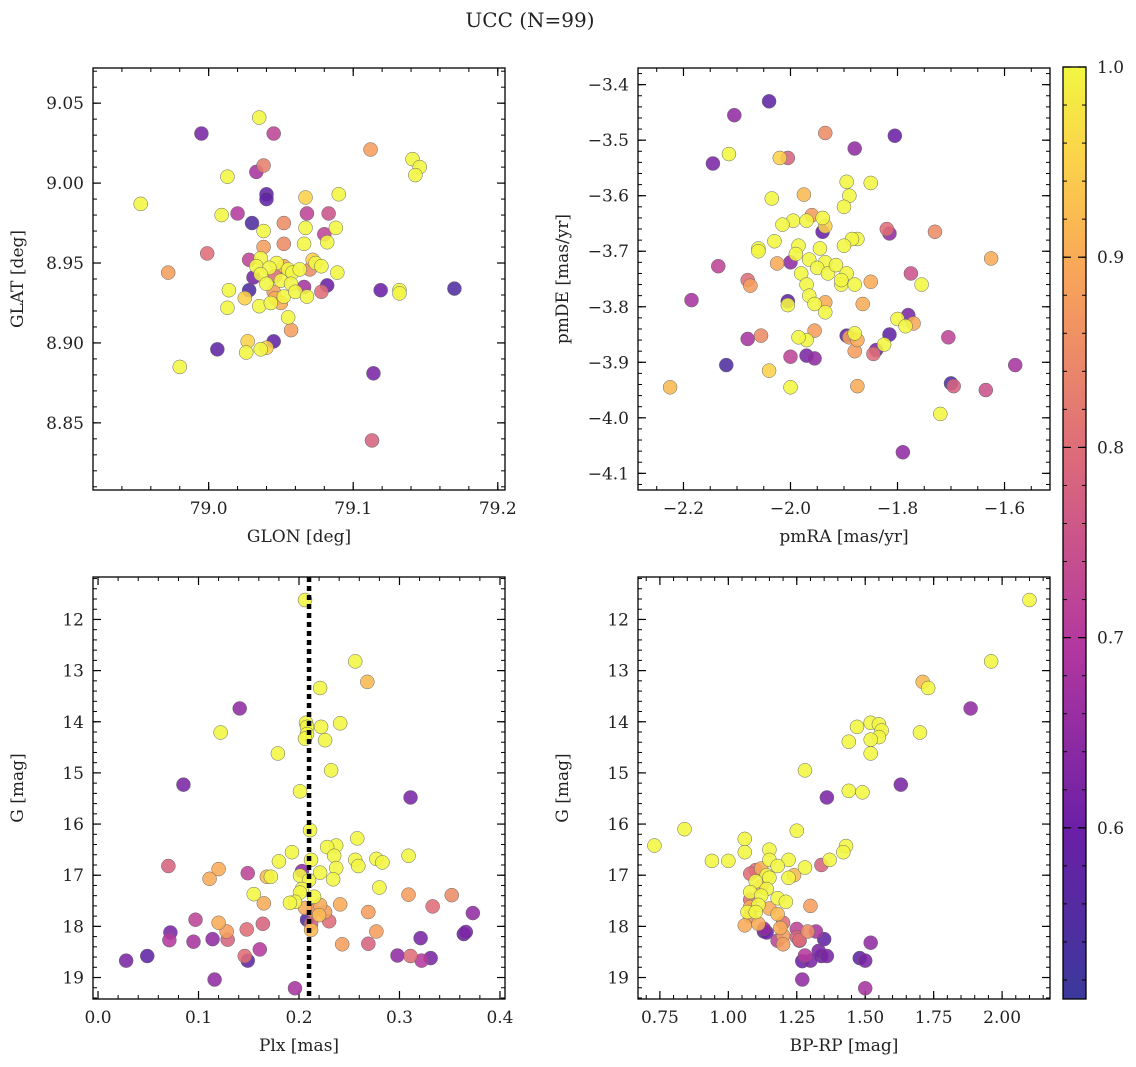  I want to click on x-axis-label: BP-RP [mag], so click(844, 1046).